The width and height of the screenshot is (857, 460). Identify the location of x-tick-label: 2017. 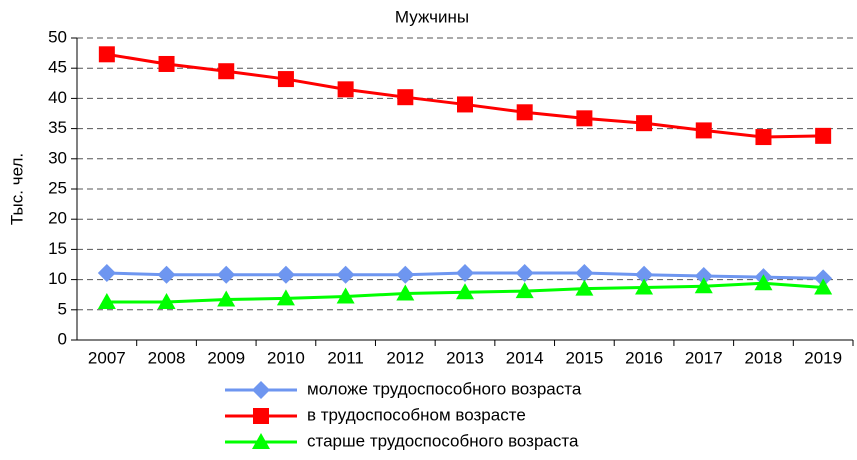
(704, 357).